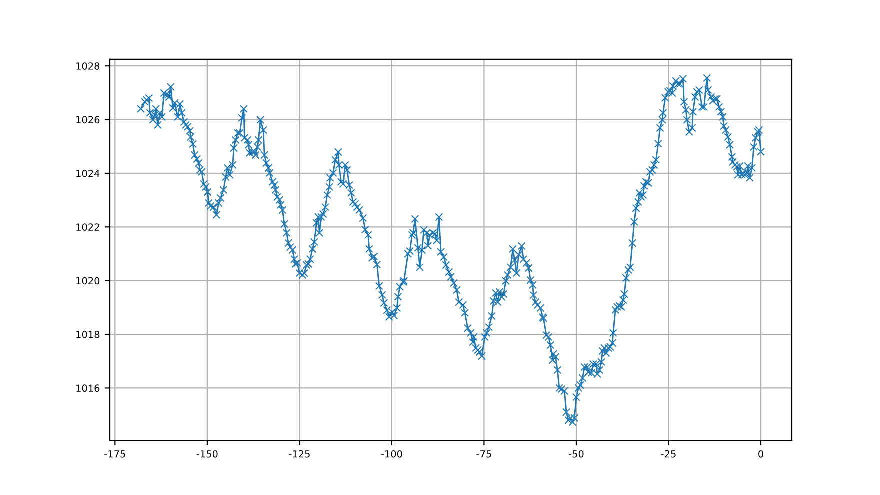 This screenshot has width=880, height=495. I want to click on y-tick-label: 1026, so click(88, 120).